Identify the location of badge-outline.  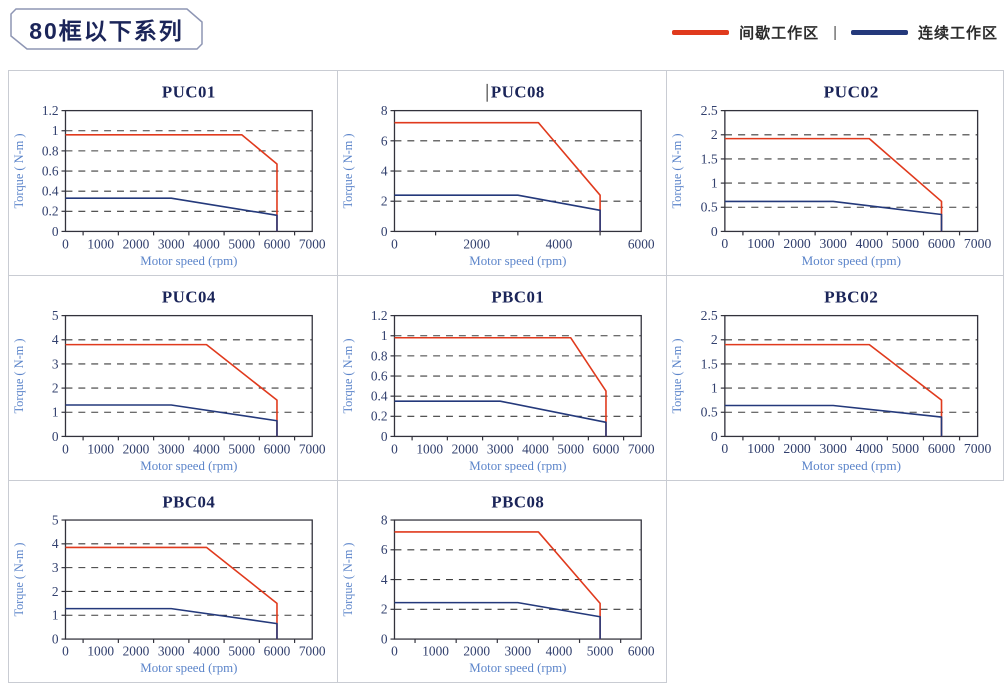
(106, 29).